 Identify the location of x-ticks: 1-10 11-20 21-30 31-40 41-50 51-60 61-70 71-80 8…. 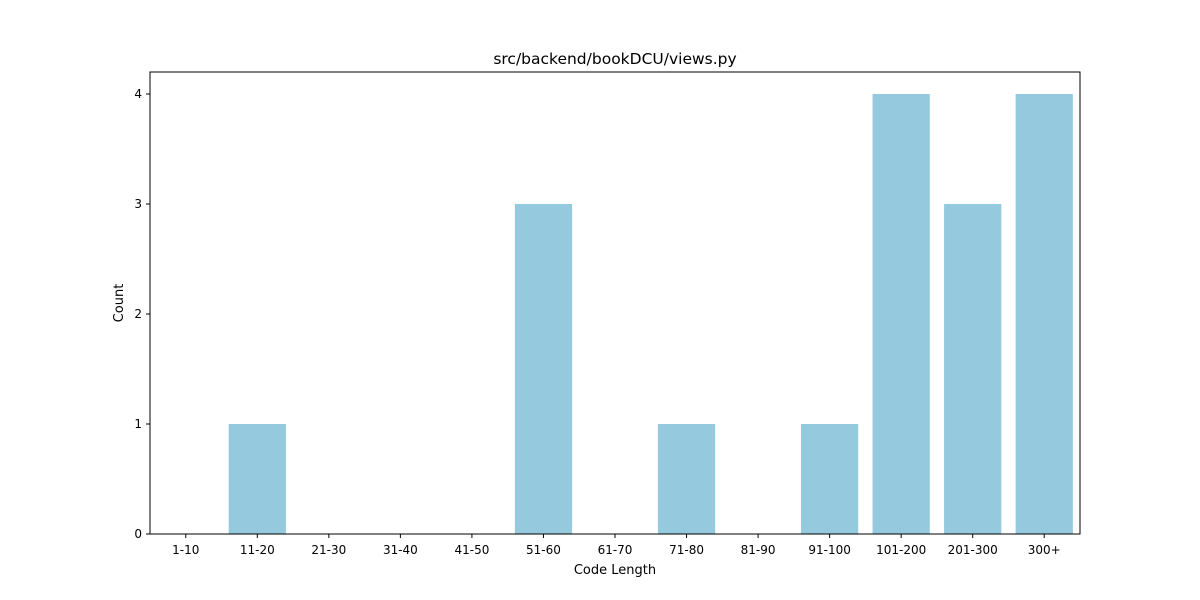
(616, 545).